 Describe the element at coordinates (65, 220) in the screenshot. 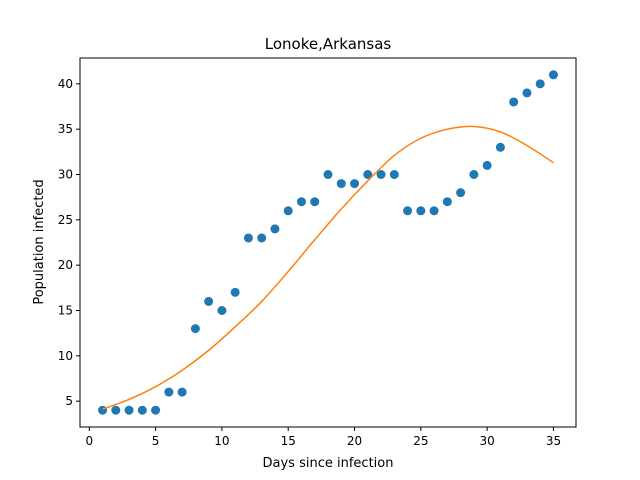

I see `y-tick-label: 25` at that location.